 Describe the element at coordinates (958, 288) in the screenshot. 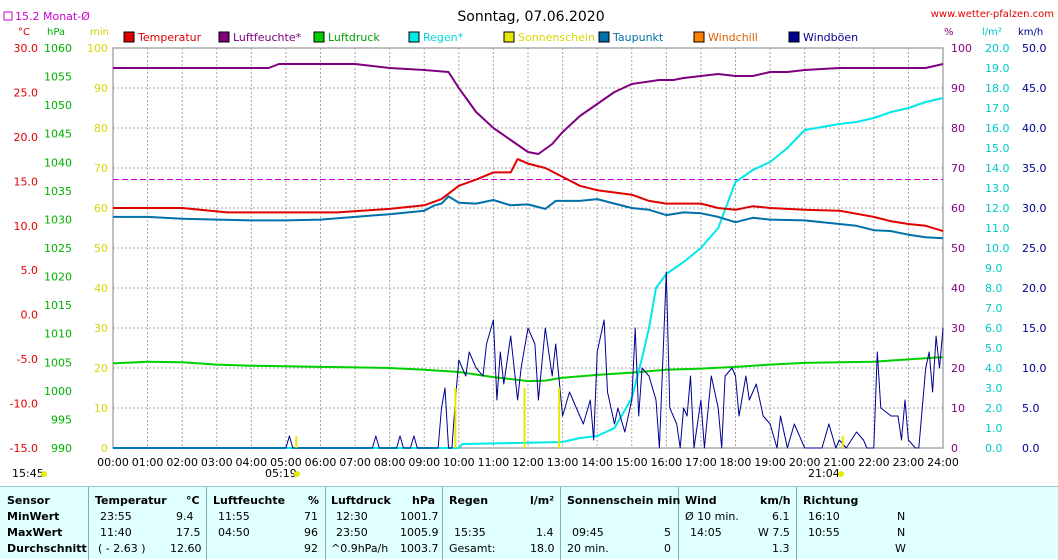

I see `tick-label-humidity_pct: 40` at that location.